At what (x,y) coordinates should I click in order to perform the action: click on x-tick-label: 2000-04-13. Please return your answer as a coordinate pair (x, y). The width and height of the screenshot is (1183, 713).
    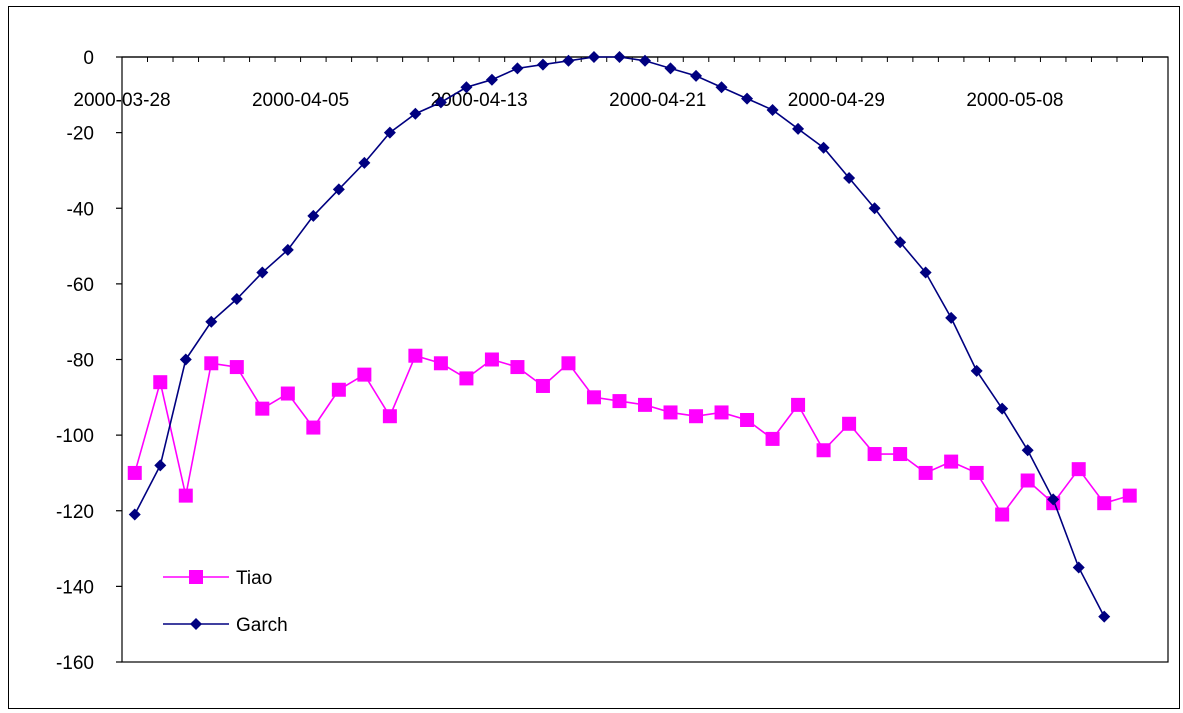
    Looking at the image, I should click on (479, 100).